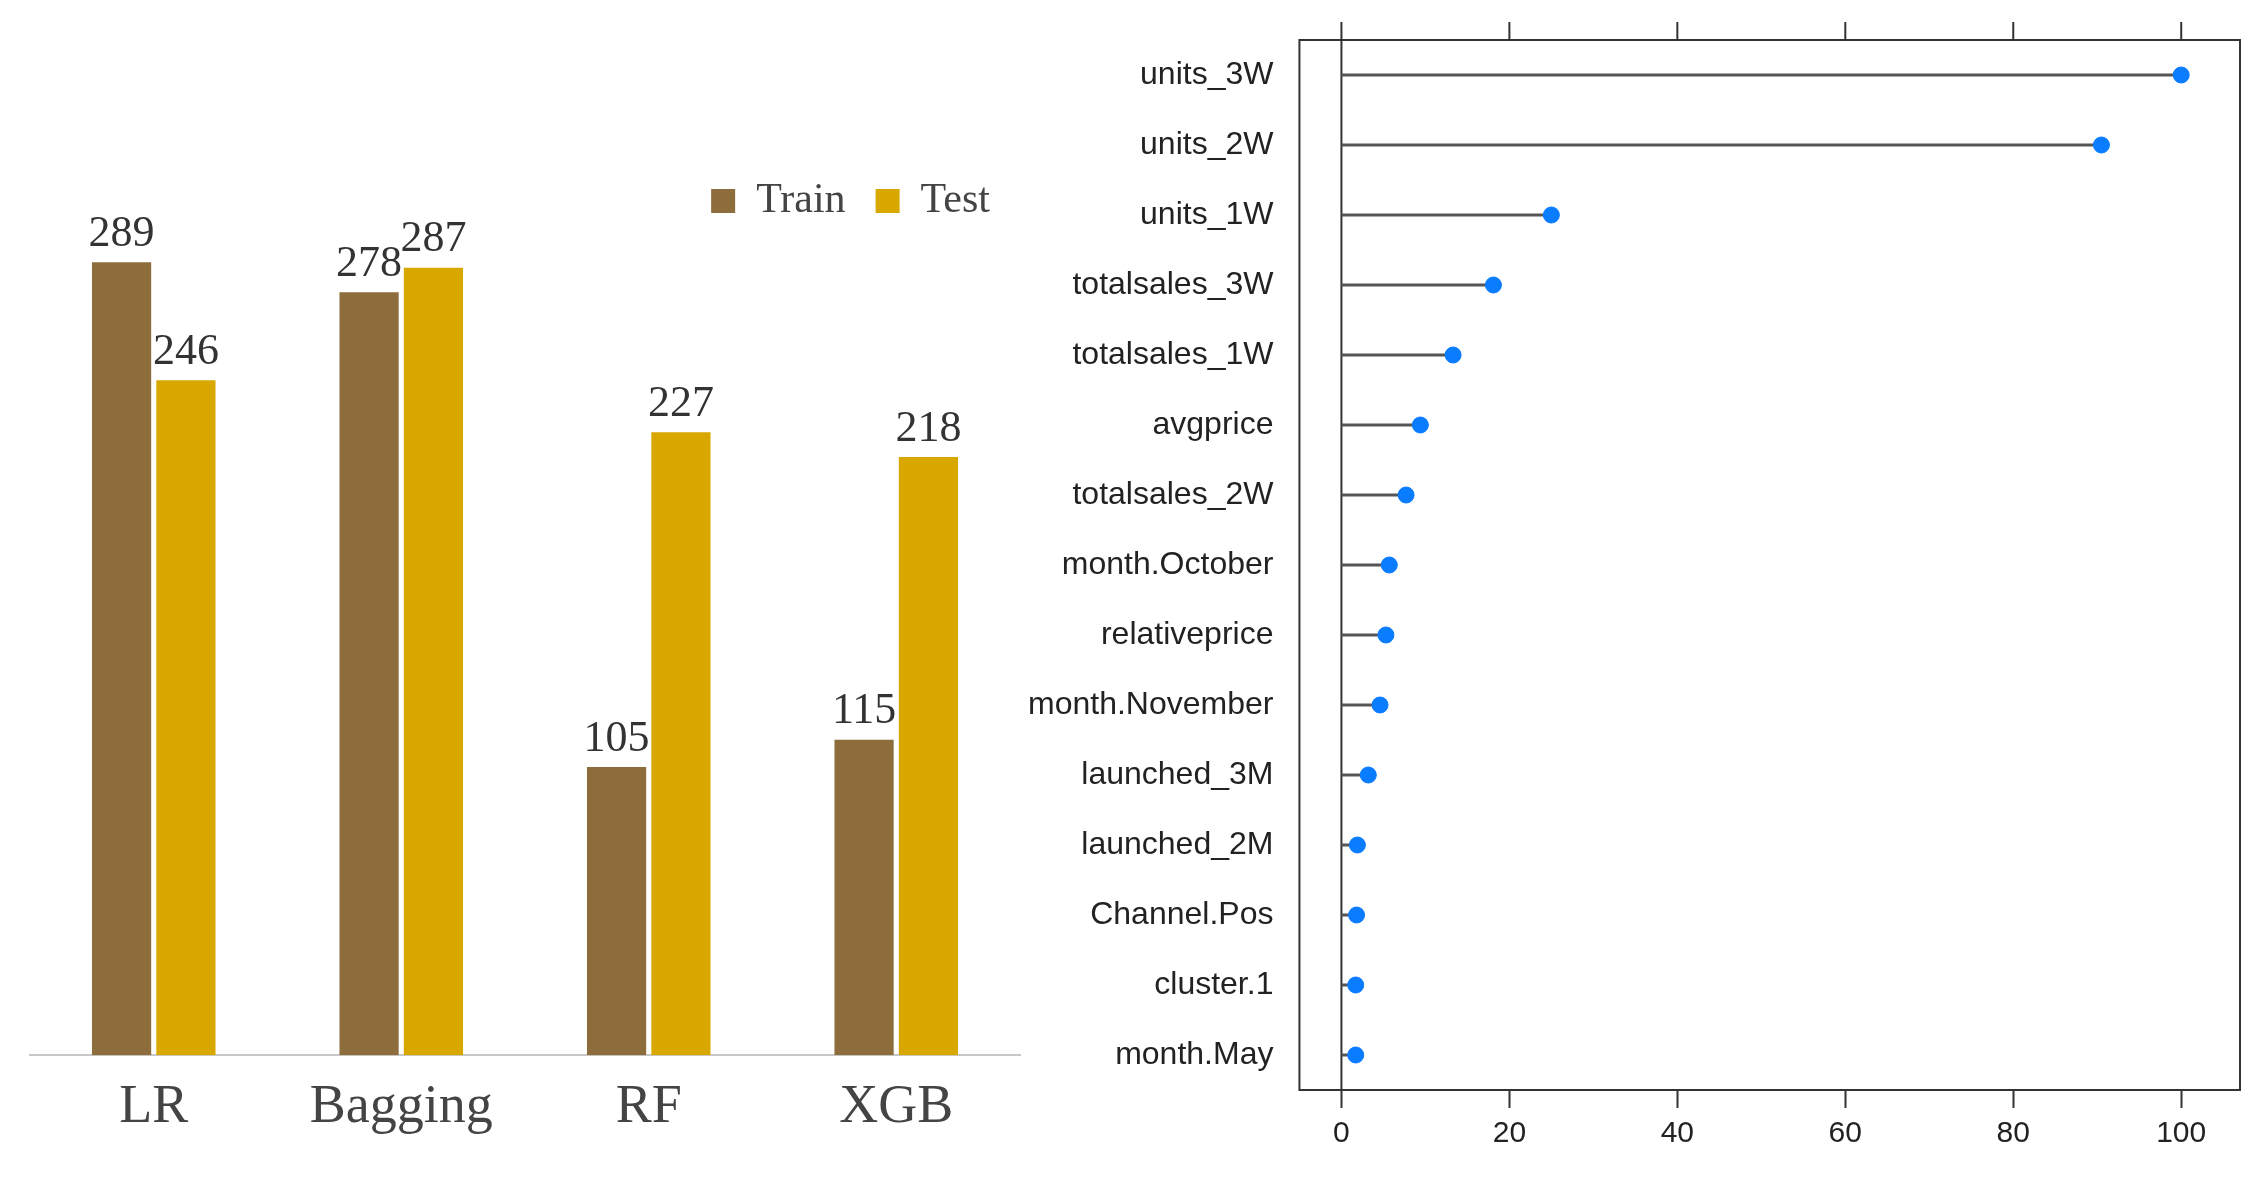  Describe the element at coordinates (1187, 632) in the screenshot. I see `y-tick-label: relativeprice` at that location.